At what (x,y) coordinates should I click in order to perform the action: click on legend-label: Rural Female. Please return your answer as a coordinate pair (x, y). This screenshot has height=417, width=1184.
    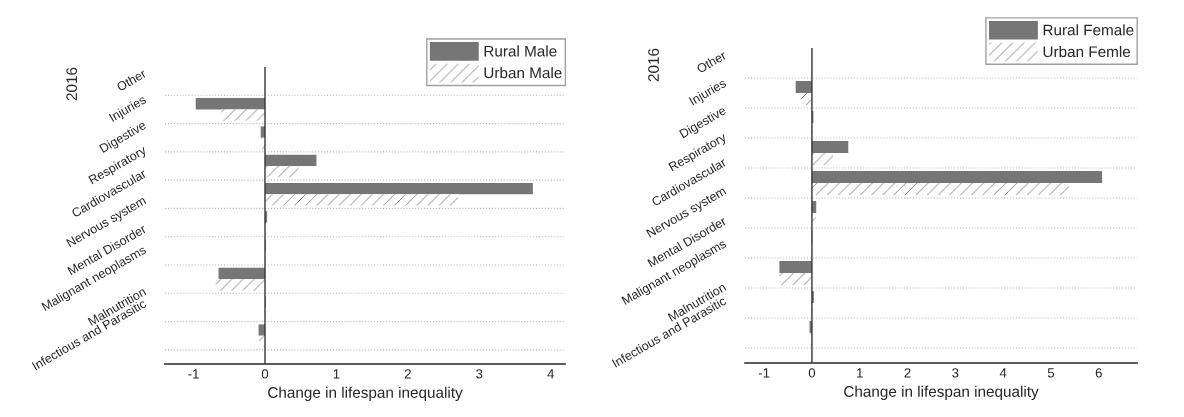
    Looking at the image, I should click on (1088, 30).